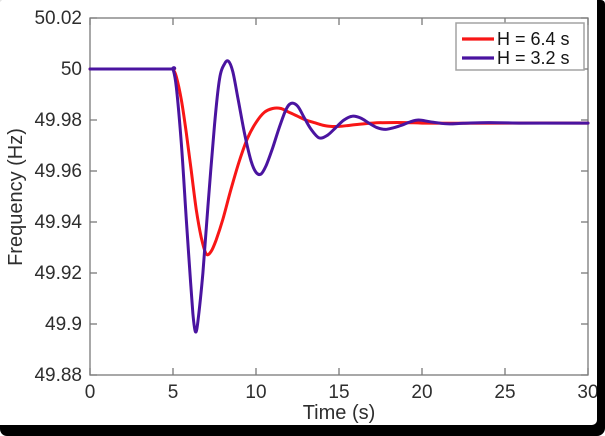 Image resolution: width=605 pixels, height=436 pixels. I want to click on x-tick-label: 5, so click(173, 392).